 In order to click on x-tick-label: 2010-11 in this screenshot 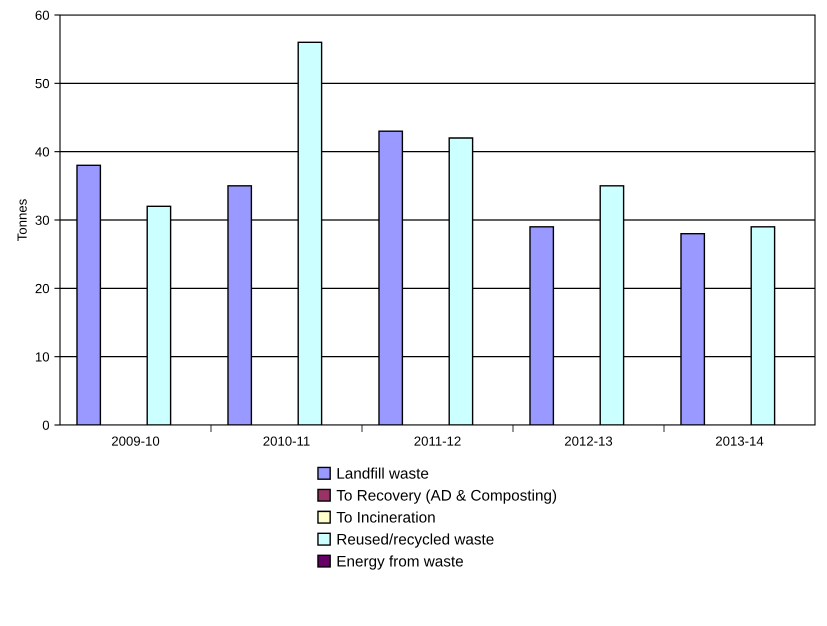, I will do `click(286, 441)`.